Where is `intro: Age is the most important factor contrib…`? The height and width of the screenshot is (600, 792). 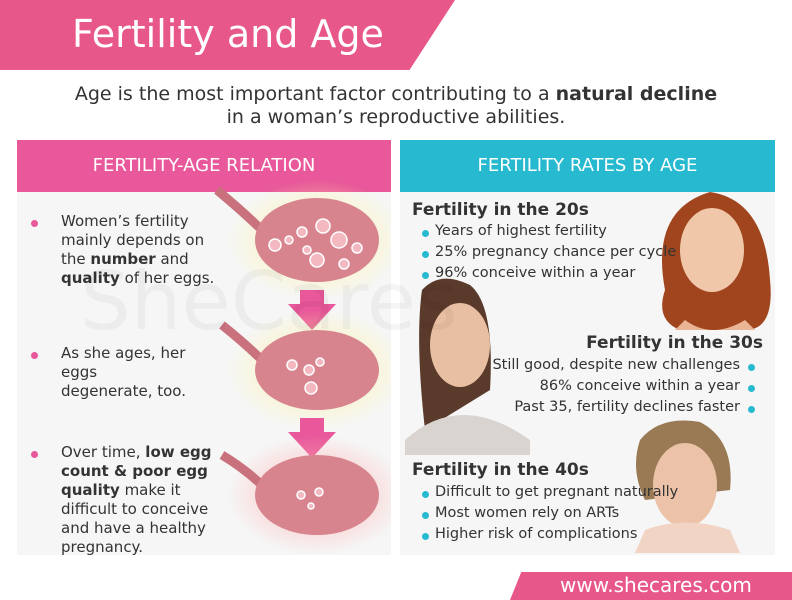 intro: Age is the most important factor contrib… is located at coordinates (396, 106).